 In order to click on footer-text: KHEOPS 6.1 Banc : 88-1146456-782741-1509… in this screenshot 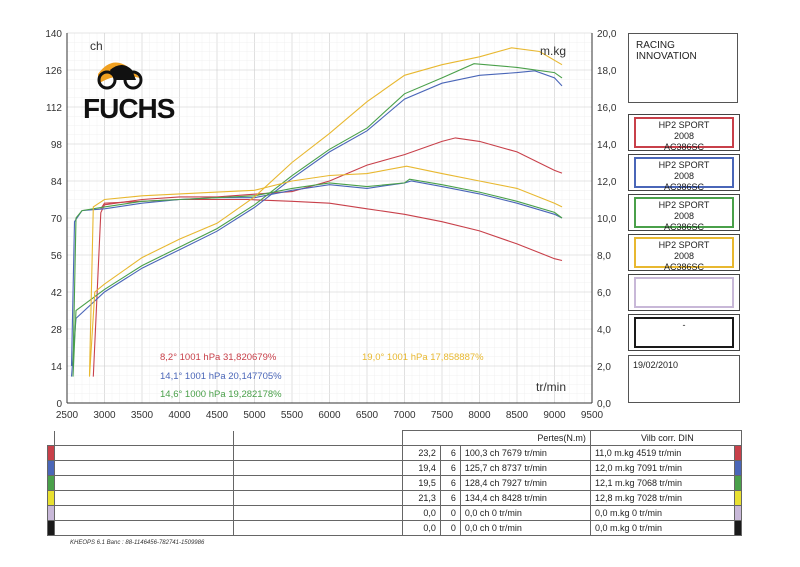, I will do `click(137, 543)`.